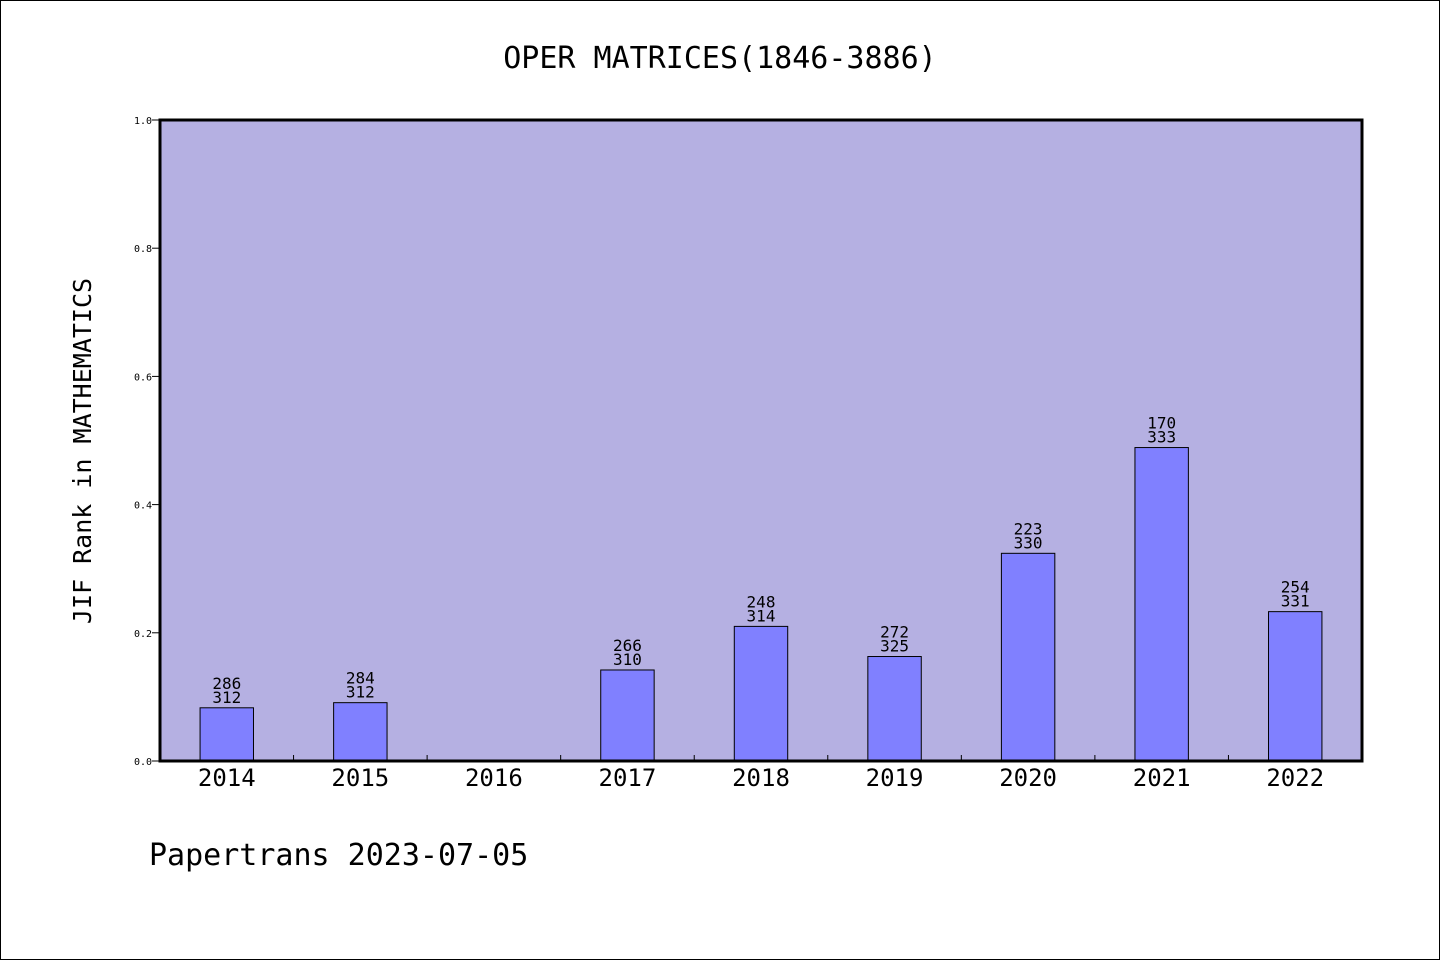 This screenshot has width=1440, height=960. I want to click on bar-label-rank: 248, so click(761, 601).